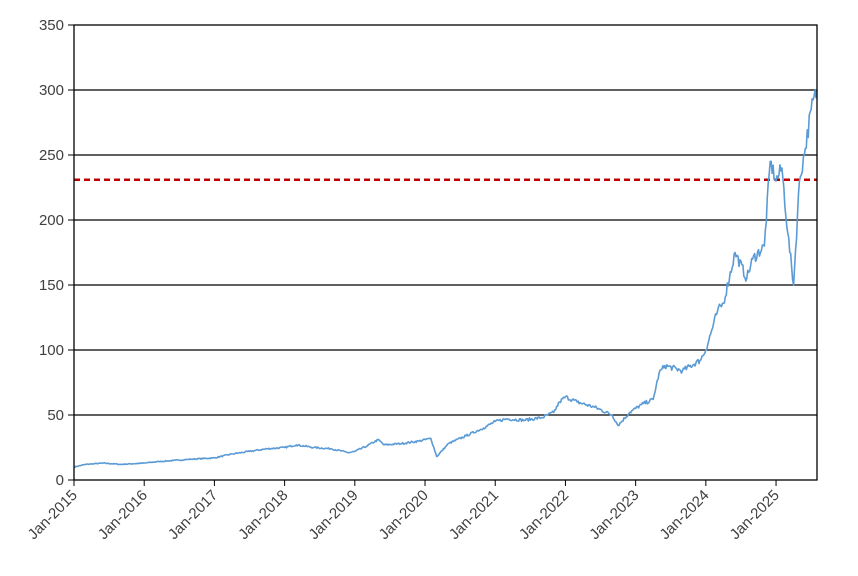 The height and width of the screenshot is (576, 858). I want to click on x-tick-label: Jan-2024, so click(684, 515).